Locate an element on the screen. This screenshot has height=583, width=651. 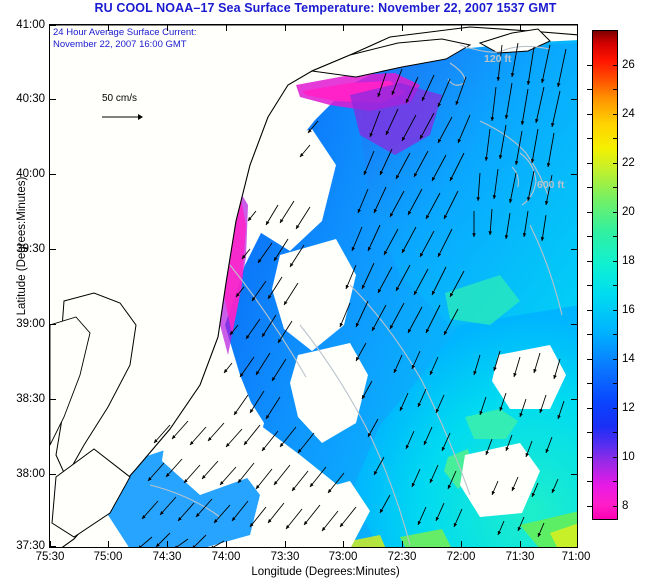
x-tick-label: 72:00 is located at coordinates (461, 557).